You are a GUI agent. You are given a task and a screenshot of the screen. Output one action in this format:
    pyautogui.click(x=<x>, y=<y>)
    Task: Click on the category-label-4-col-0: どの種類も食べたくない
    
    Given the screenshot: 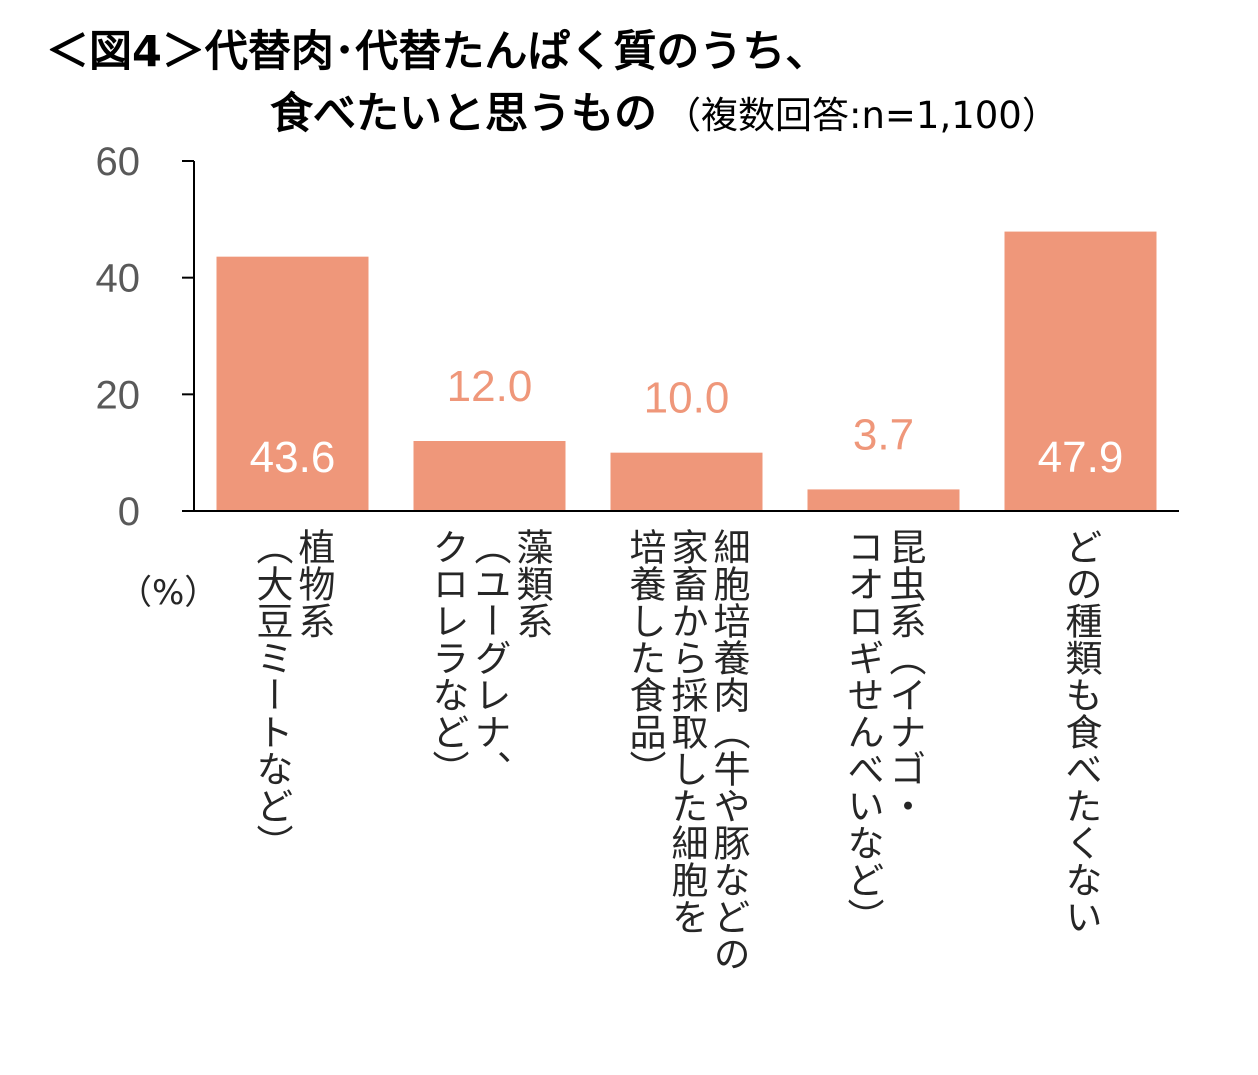 What is the action you would take?
    pyautogui.click(x=1080, y=731)
    